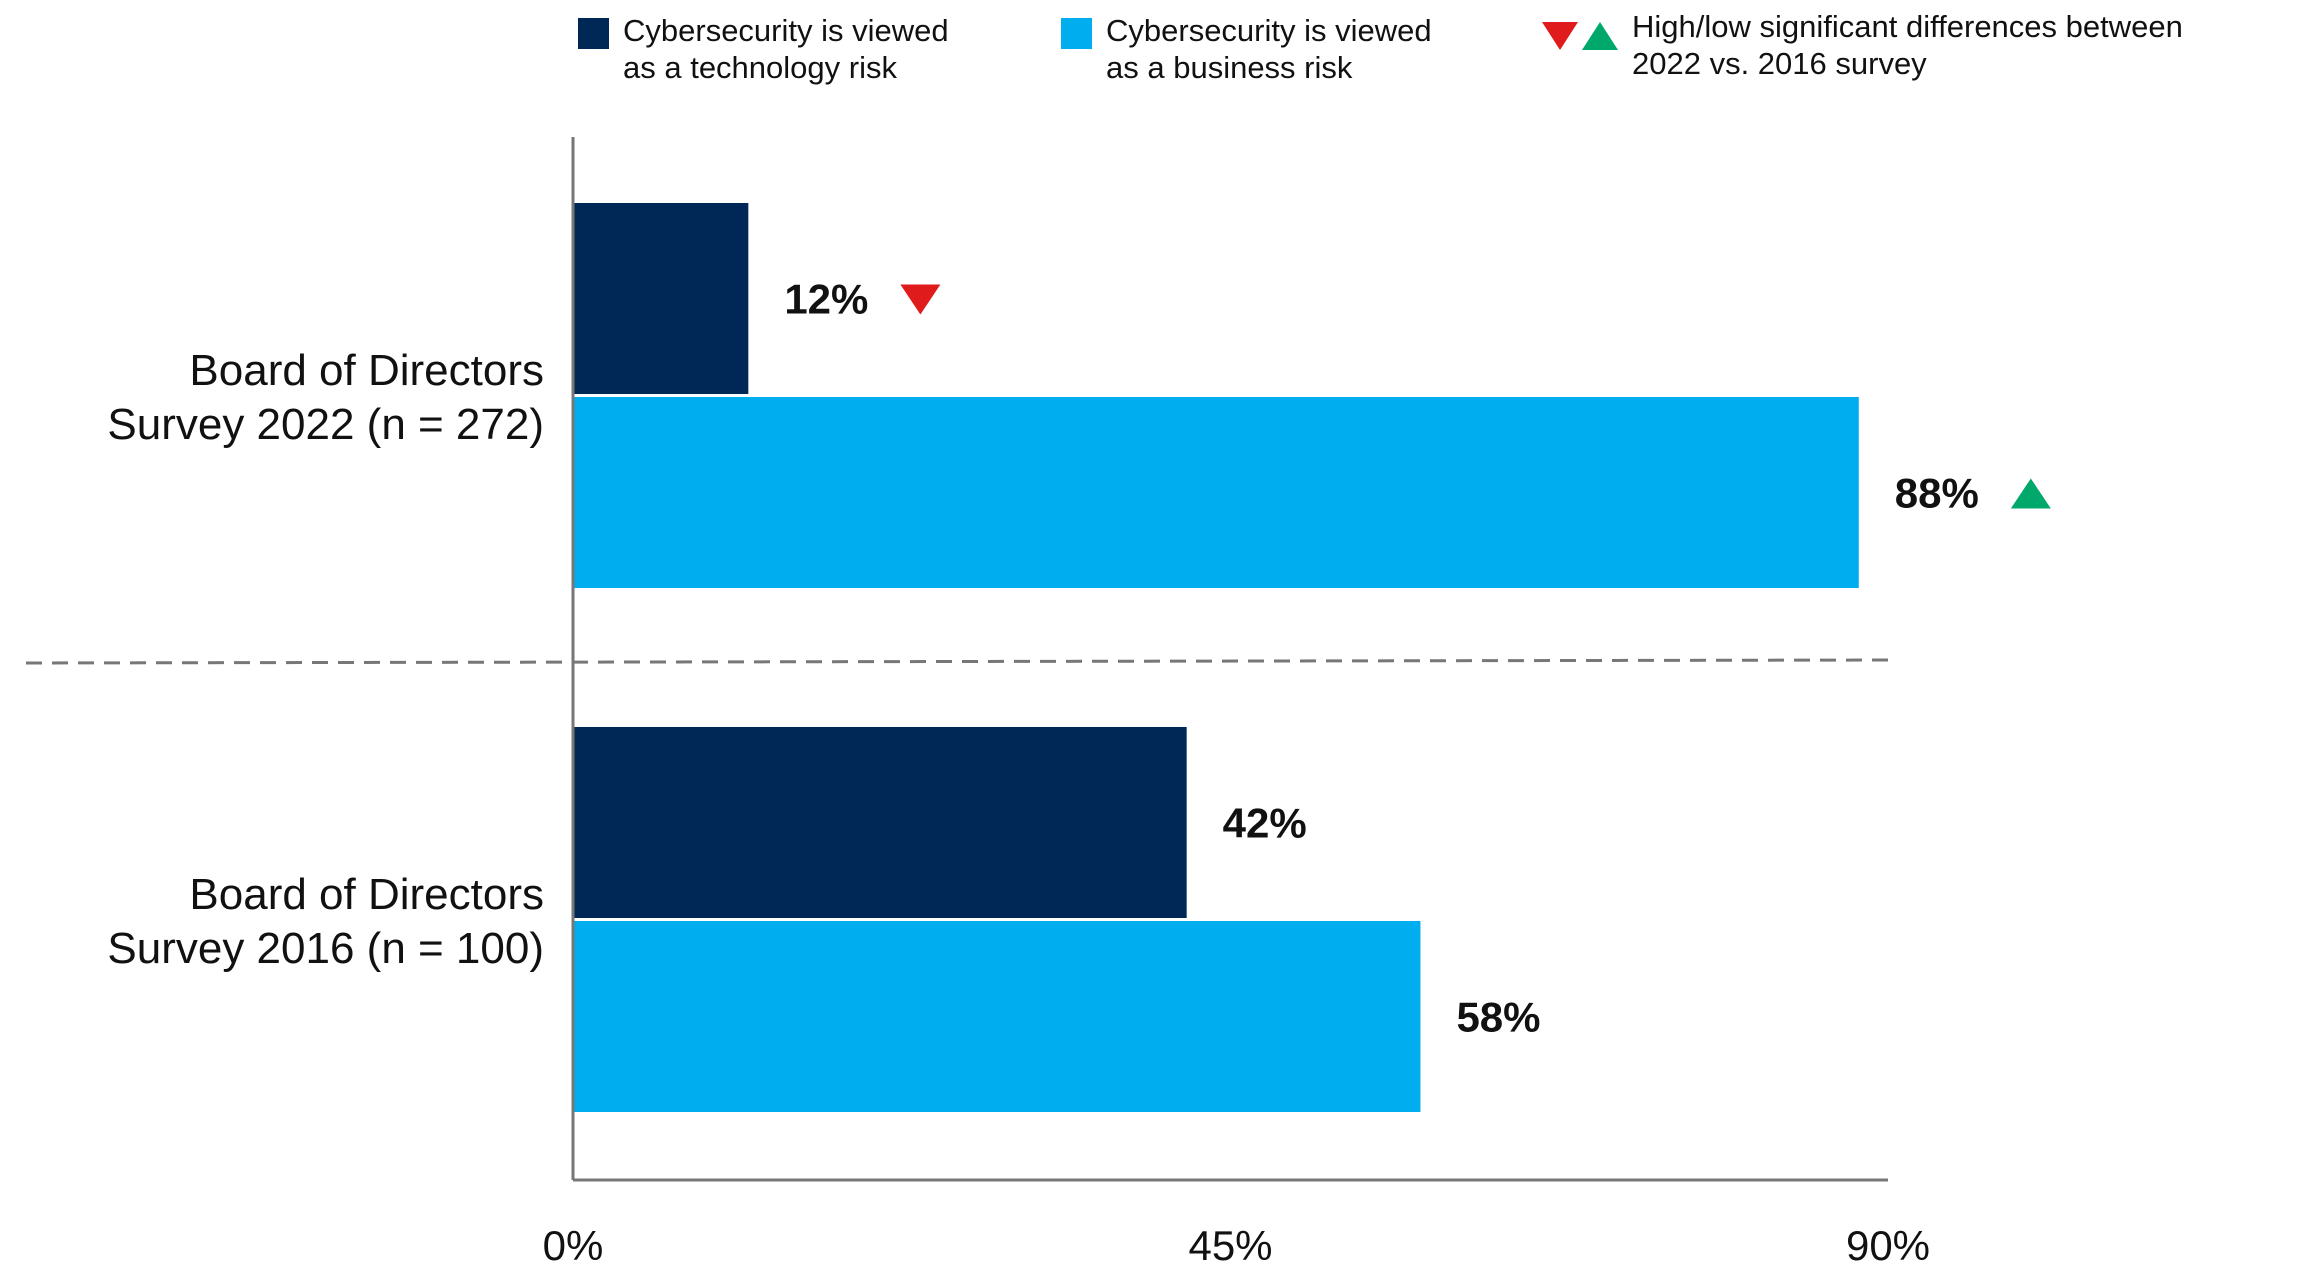 This screenshot has height=1267, width=2308. What do you see at coordinates (786, 30) in the screenshot?
I see `legend-label-technology-risk-line1: Cybersecurity is viewed` at bounding box center [786, 30].